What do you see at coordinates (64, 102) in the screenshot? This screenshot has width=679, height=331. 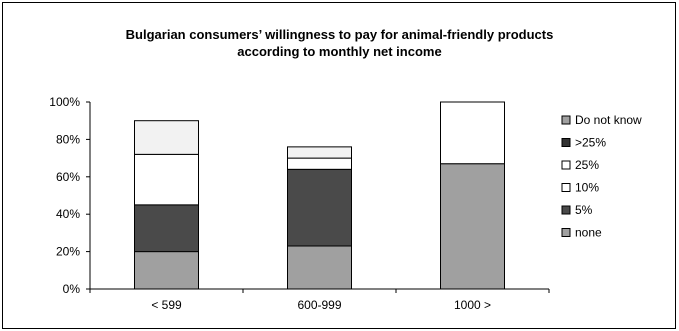 I see `y-tick-label: 100%` at bounding box center [64, 102].